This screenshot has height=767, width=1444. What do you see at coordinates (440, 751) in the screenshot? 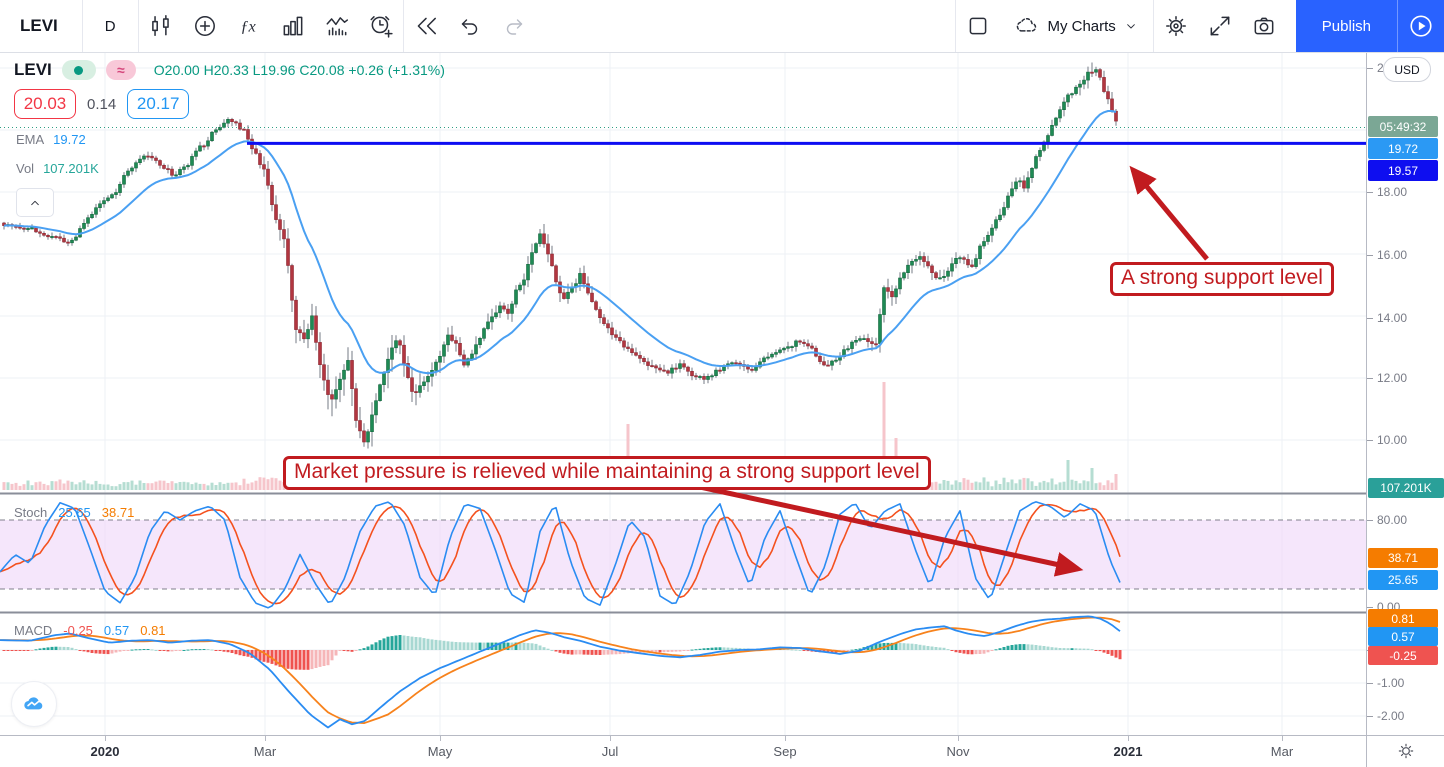
I see `time-tick-label: May` at bounding box center [440, 751].